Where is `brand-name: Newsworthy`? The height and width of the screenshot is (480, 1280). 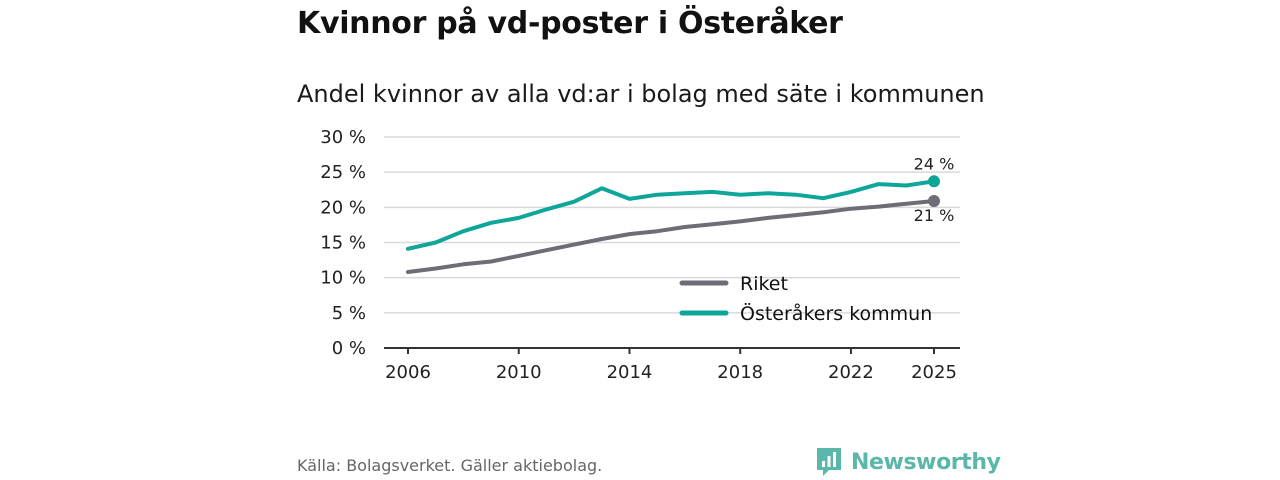
brand-name: Newsworthy is located at coordinates (926, 462).